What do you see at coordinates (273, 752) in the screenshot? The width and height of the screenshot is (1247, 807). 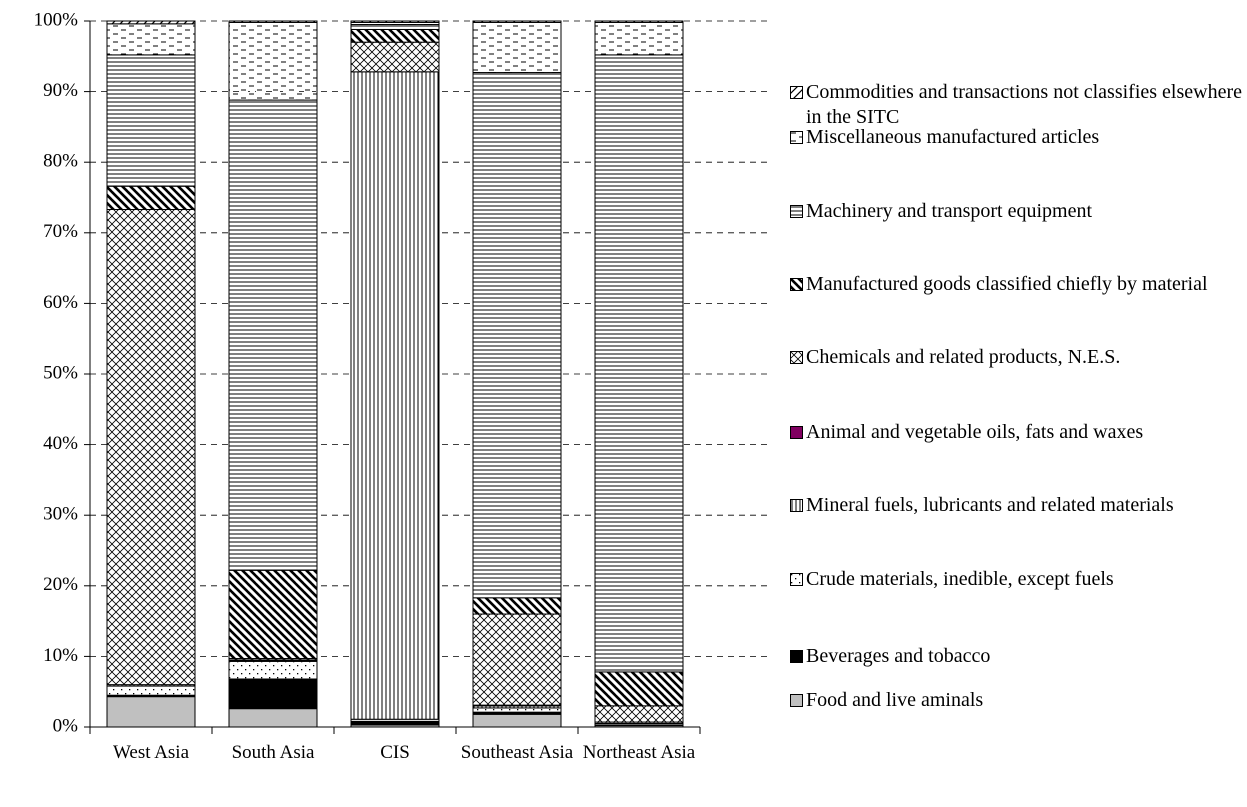 I see `x-tick-label: South Asia` at bounding box center [273, 752].